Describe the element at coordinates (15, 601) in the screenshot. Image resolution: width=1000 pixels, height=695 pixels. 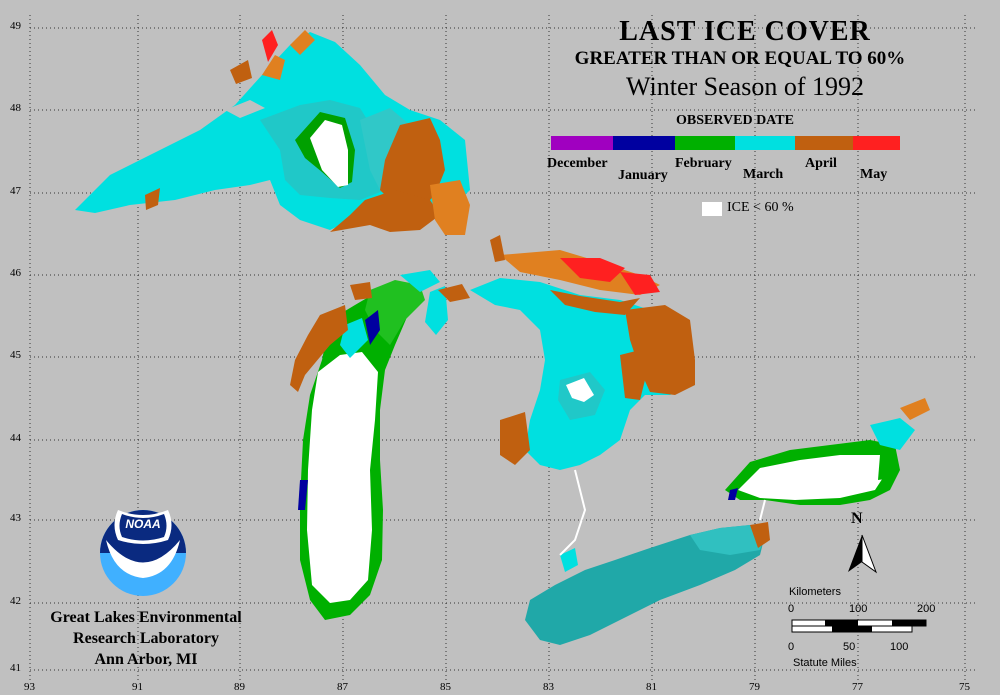
I see `lat-label: 42` at that location.